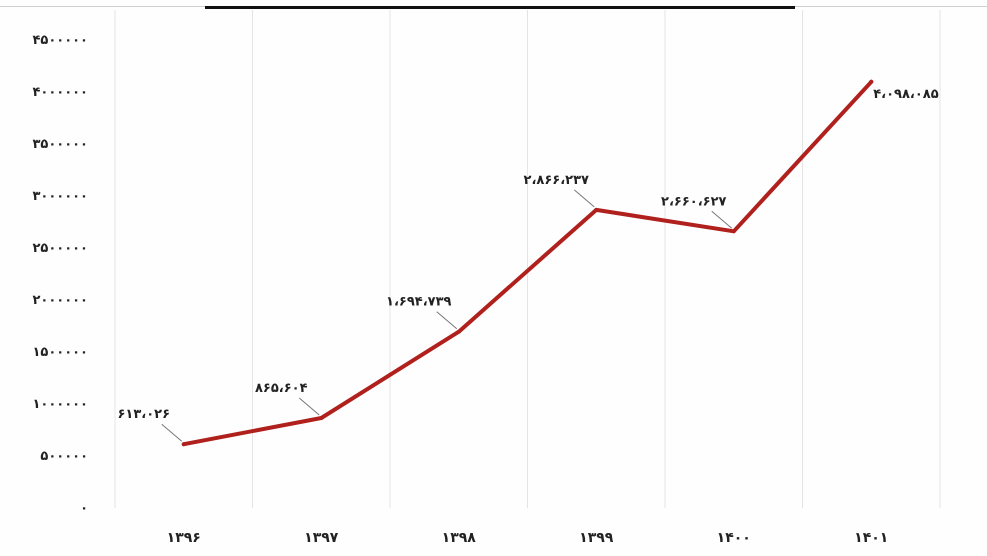 This screenshot has width=987, height=556. What do you see at coordinates (459, 538) in the screenshot?
I see `x-tick-label: ۱۳۹۸` at bounding box center [459, 538].